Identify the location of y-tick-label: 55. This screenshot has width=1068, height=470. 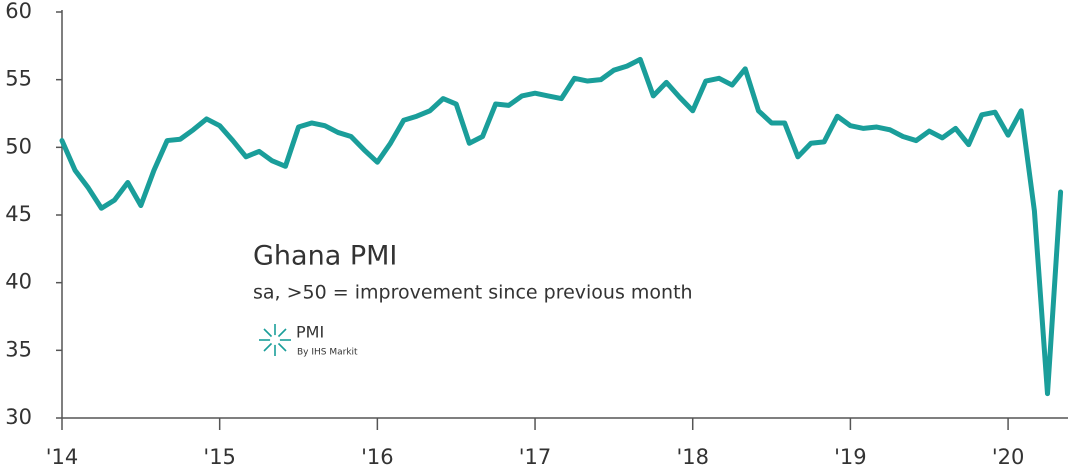
(18, 79).